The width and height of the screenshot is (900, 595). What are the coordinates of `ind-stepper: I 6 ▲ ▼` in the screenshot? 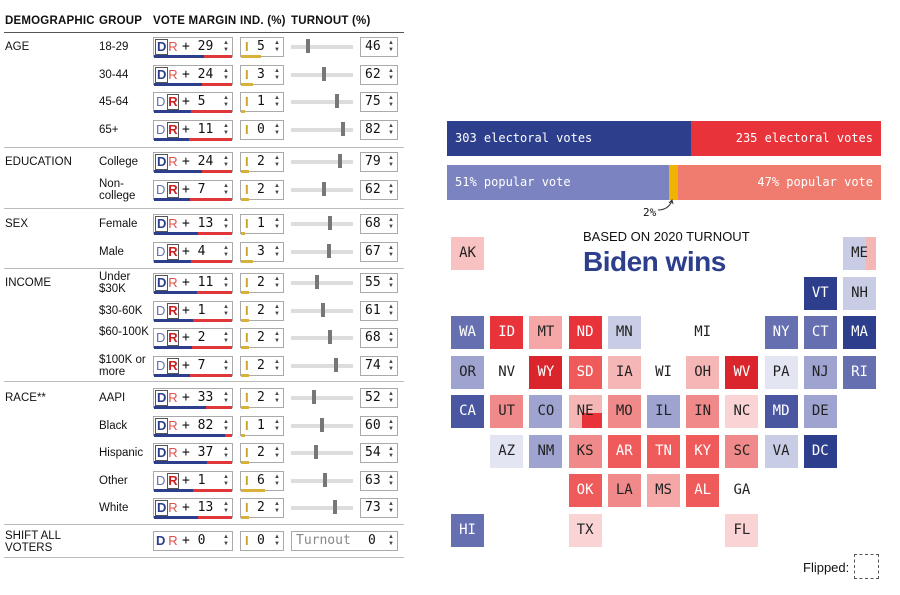 It's located at (262, 481).